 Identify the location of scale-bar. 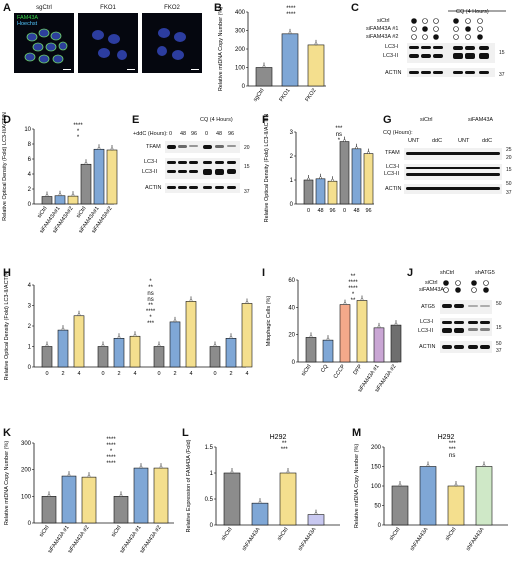
(195, 69).